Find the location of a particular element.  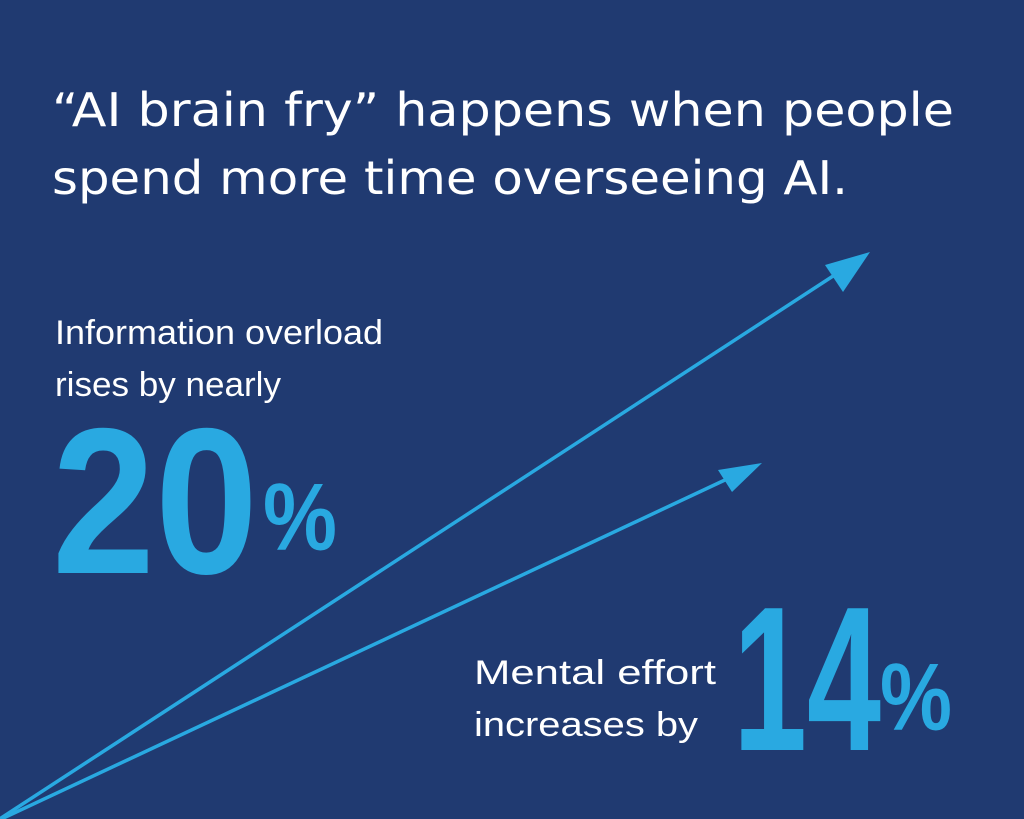

stat-label: Mental effort is located at coordinates (595, 673).